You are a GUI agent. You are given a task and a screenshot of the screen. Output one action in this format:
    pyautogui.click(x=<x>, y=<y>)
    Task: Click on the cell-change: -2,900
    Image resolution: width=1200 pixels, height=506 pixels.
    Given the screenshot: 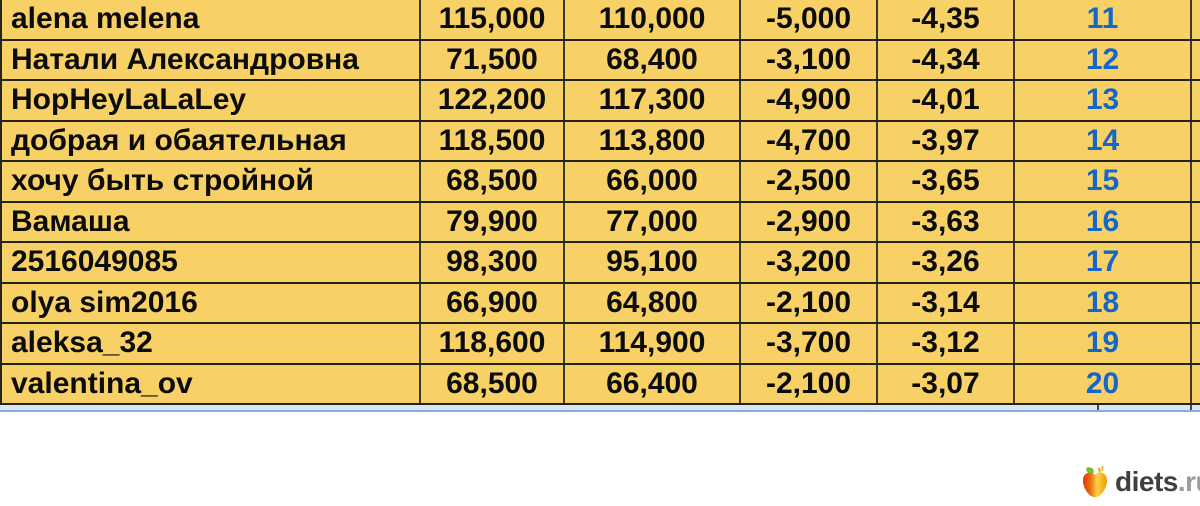 What is the action you would take?
    pyautogui.click(x=809, y=221)
    